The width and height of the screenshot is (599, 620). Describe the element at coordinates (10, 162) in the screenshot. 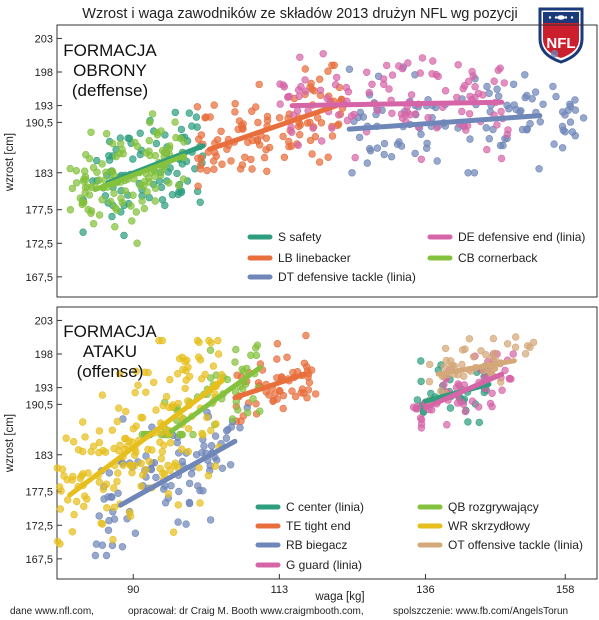

I see `panel-defense-ylabel: wzrost [cm]` at that location.